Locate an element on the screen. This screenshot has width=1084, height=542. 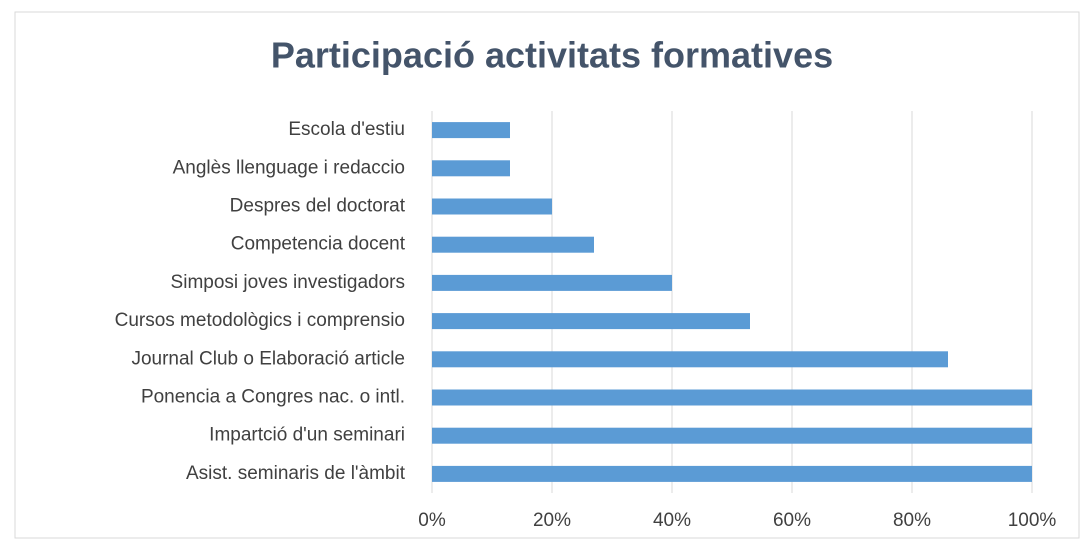
y-tick-label: Ponencia a Congres nac. o intl. is located at coordinates (273, 397).